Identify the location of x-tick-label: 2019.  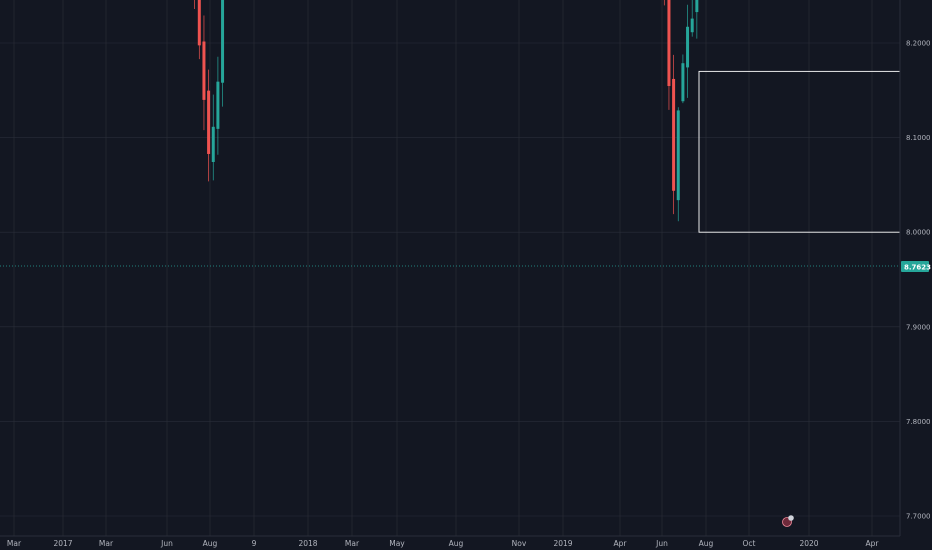
(562, 543).